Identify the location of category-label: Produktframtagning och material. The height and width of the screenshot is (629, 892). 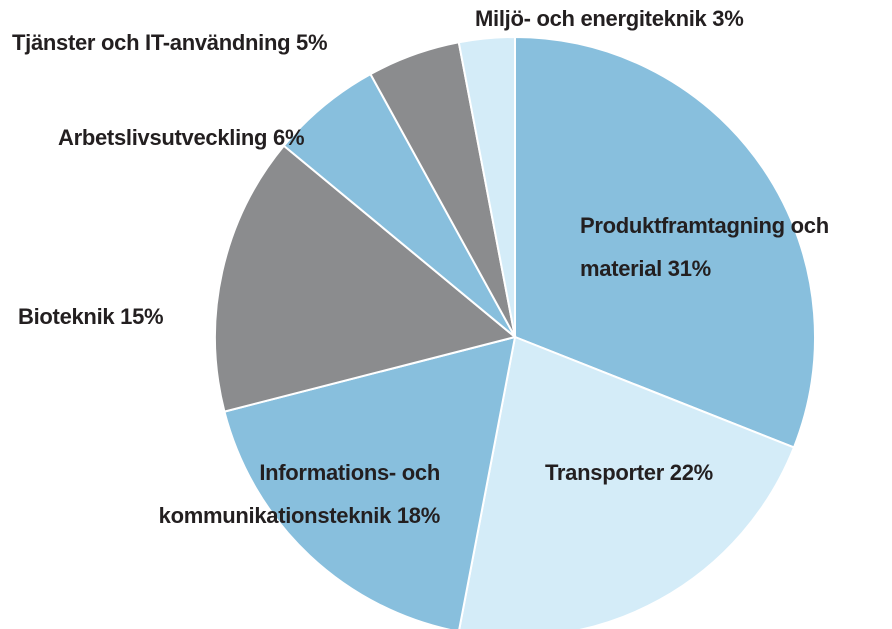
(704, 247).